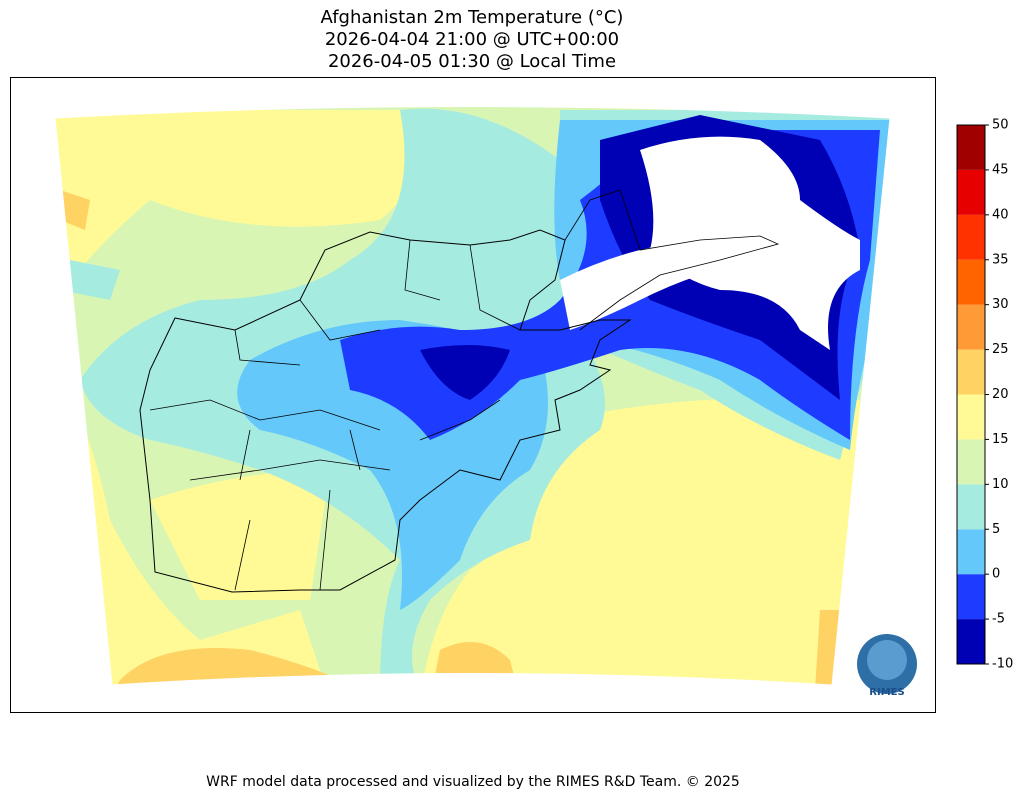 This screenshot has width=1026, height=799. Describe the element at coordinates (1000, 304) in the screenshot. I see `tick-label: 30` at that location.